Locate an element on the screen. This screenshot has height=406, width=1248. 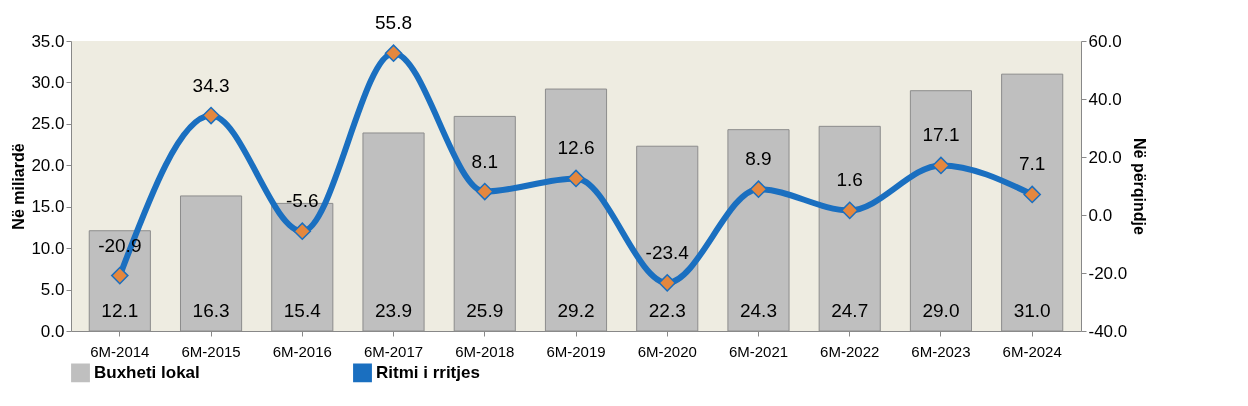
data-label: 8.9 is located at coordinates (758, 159).